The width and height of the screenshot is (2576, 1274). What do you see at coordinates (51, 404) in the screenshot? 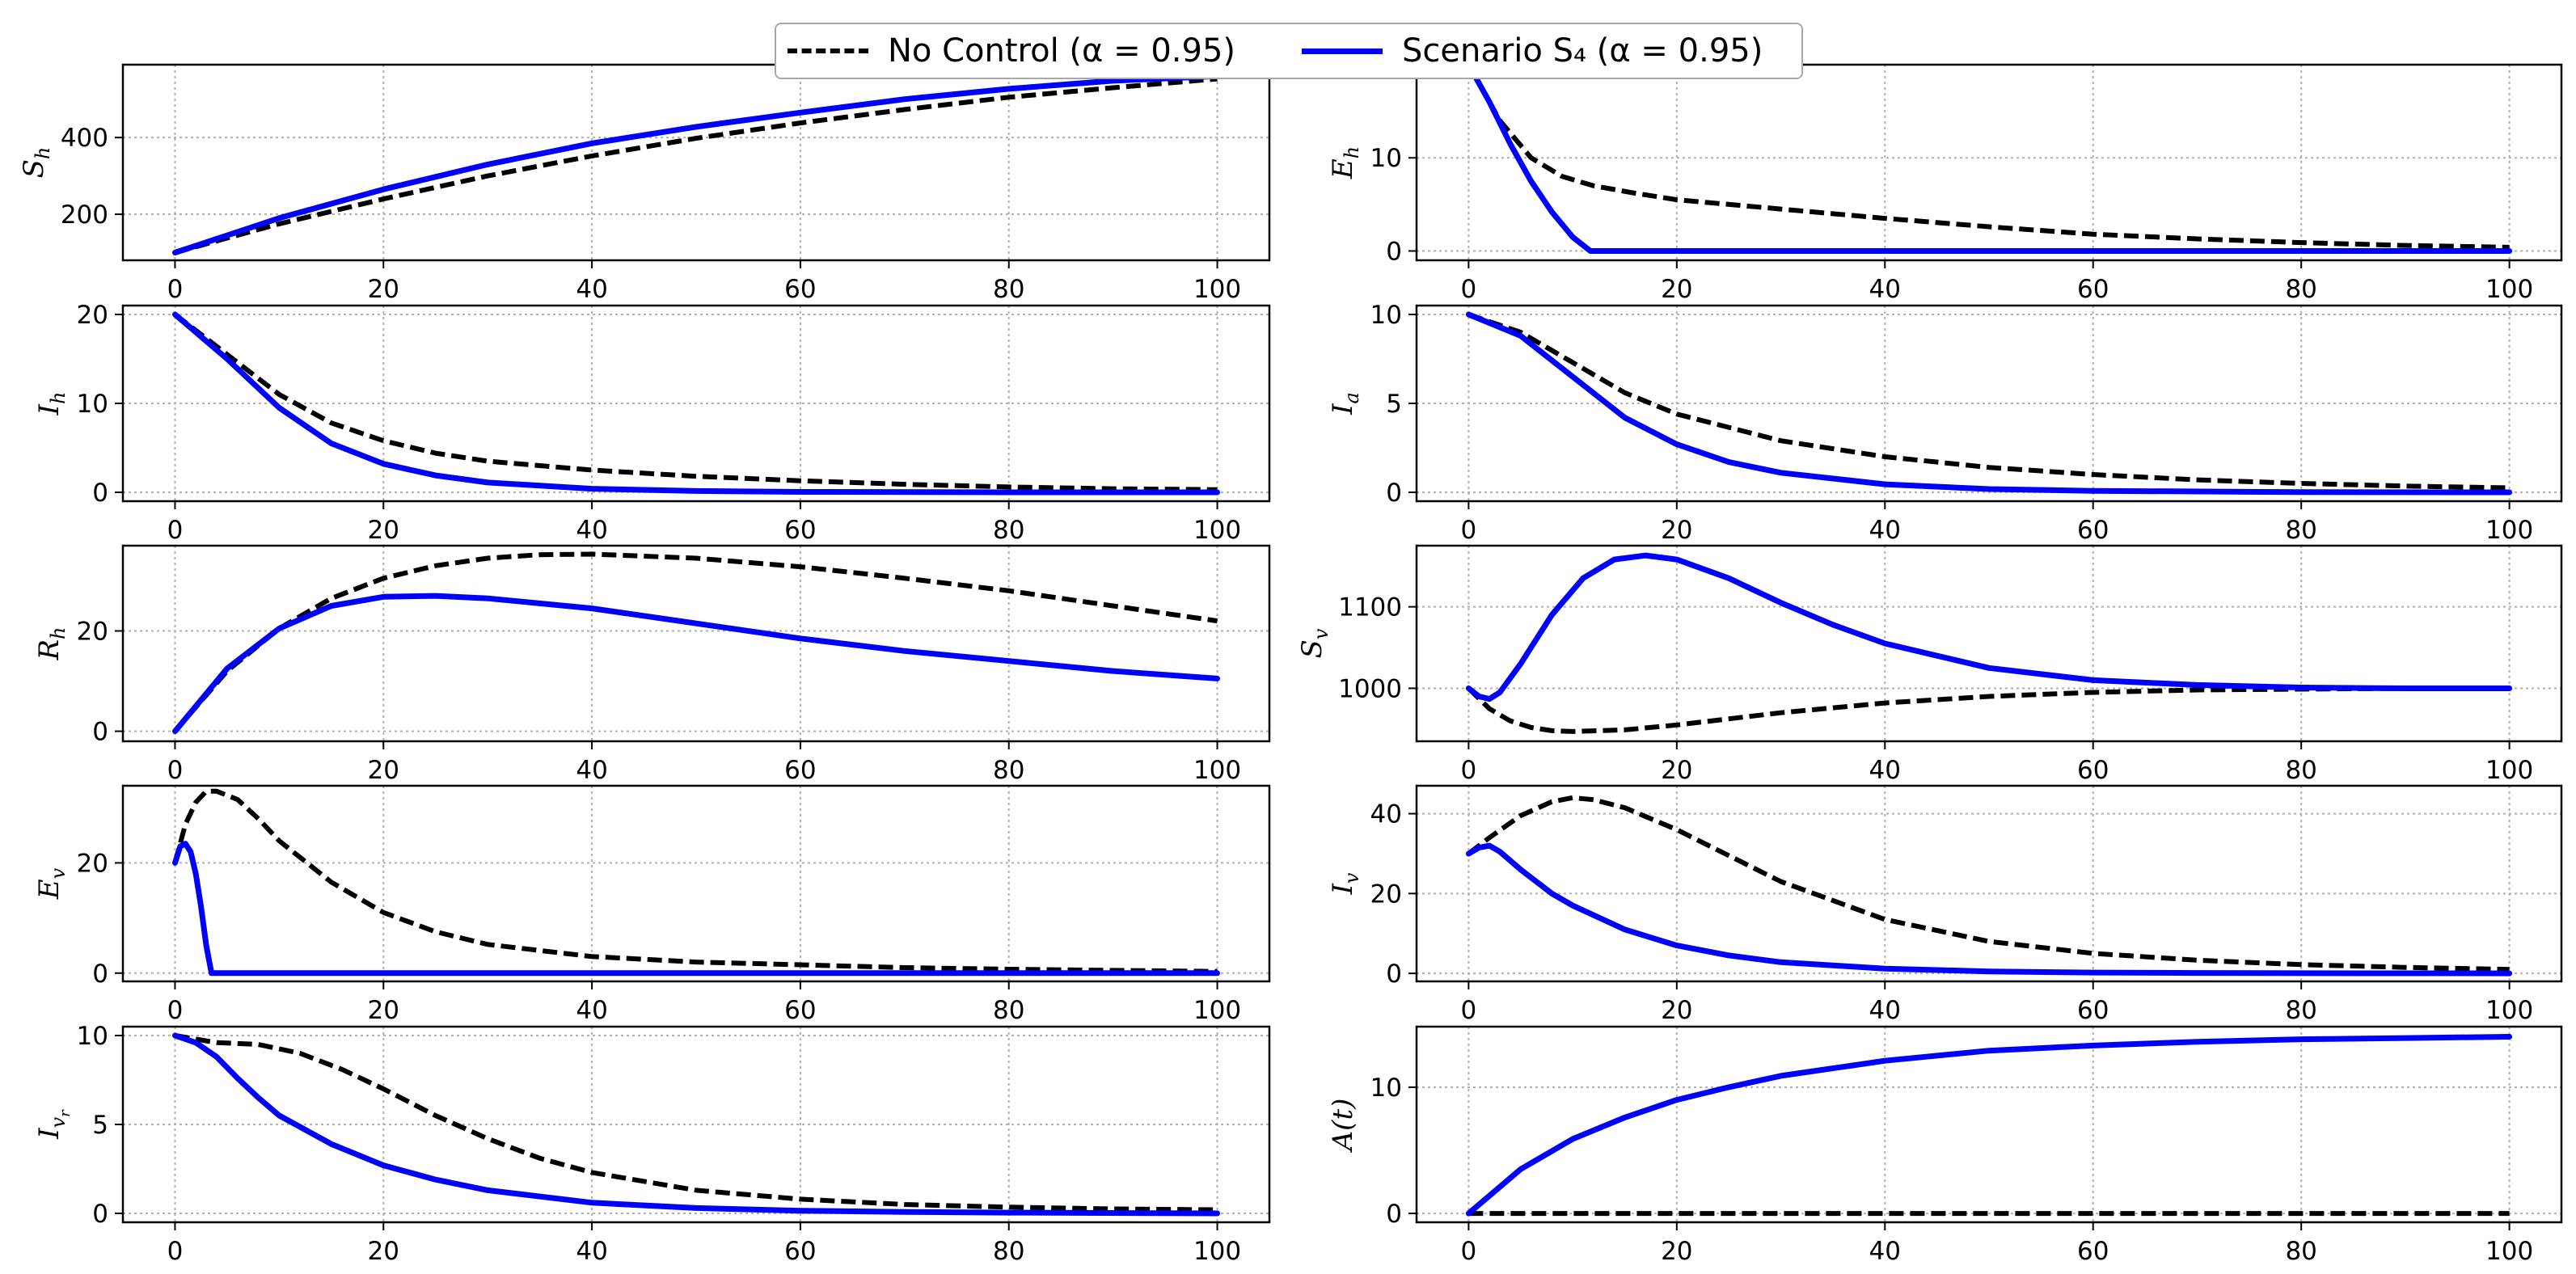
I see `y-axis-label: Ih` at bounding box center [51, 404].